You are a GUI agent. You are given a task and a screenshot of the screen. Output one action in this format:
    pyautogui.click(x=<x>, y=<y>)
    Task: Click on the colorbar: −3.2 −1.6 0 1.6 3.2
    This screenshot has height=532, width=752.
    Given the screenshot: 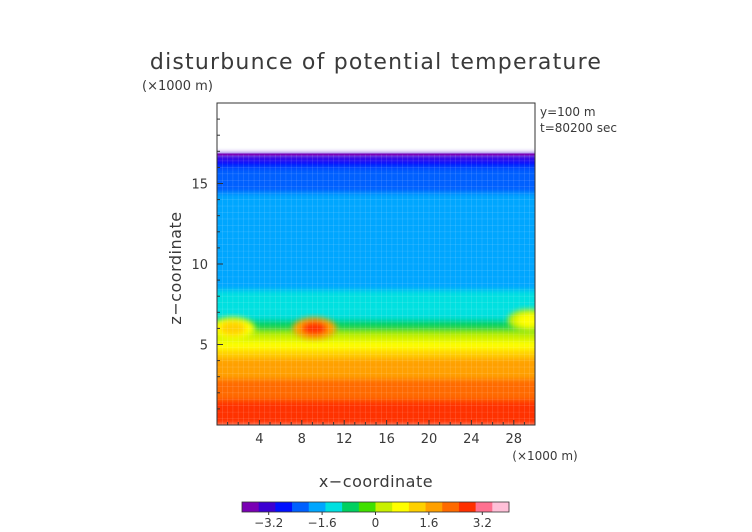 What is the action you would take?
    pyautogui.click(x=375, y=515)
    